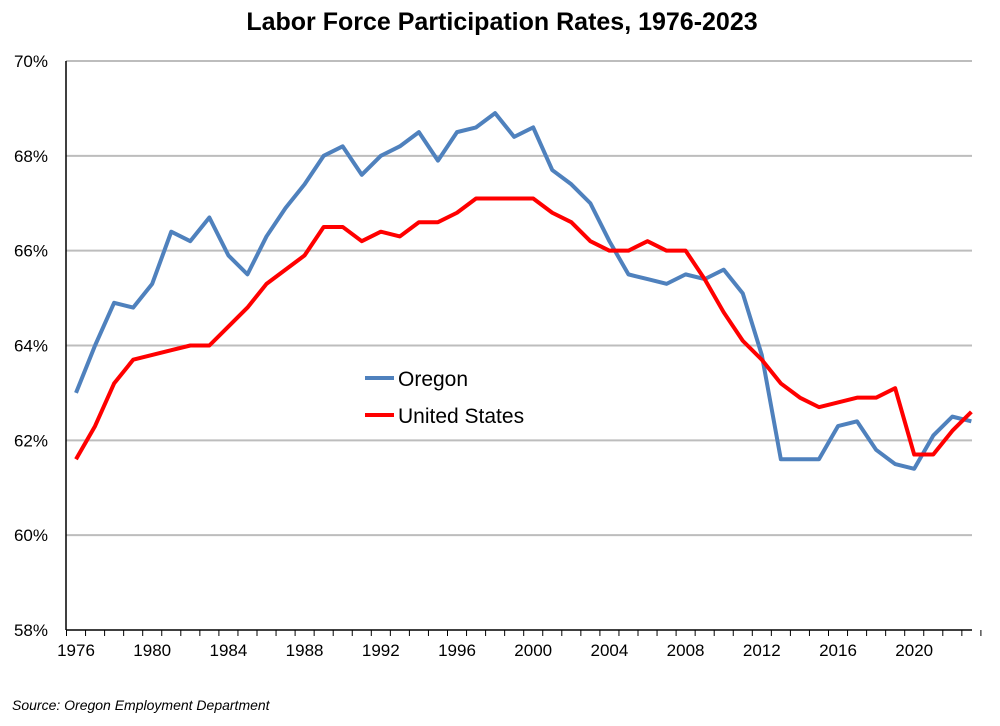 The image size is (1000, 726). I want to click on legend: Oregon United States, so click(444, 398).